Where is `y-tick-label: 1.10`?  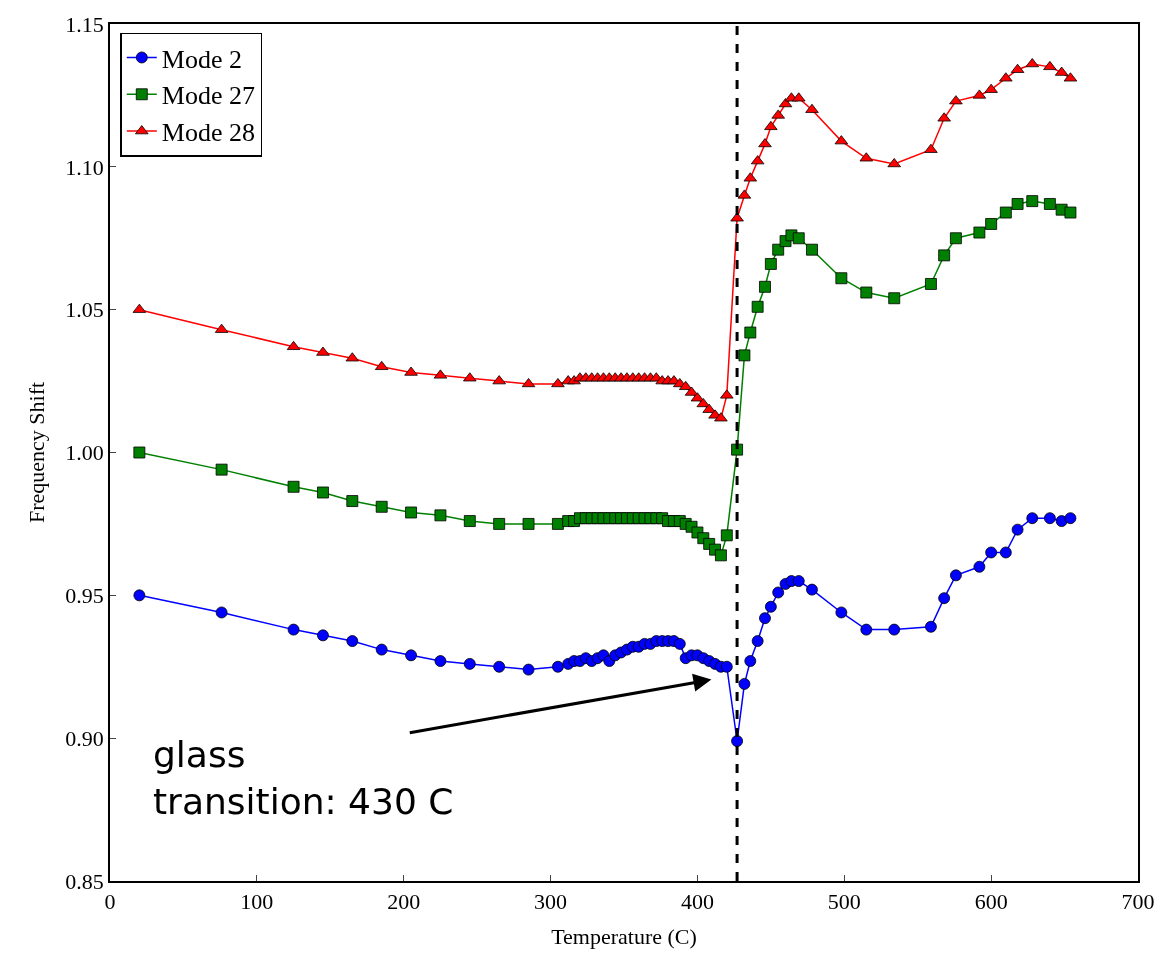 y-tick-label: 1.10 is located at coordinates (84, 167).